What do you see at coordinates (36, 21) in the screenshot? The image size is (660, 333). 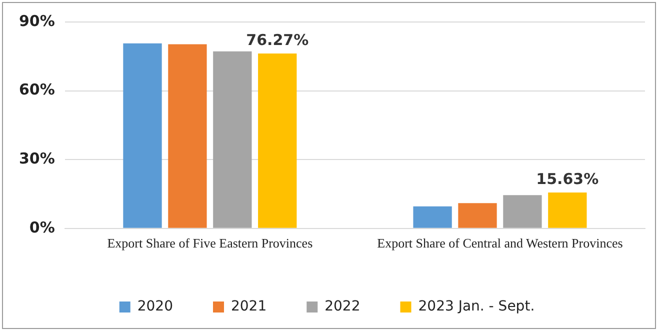 I see `y-tick-label: 90%` at bounding box center [36, 21].